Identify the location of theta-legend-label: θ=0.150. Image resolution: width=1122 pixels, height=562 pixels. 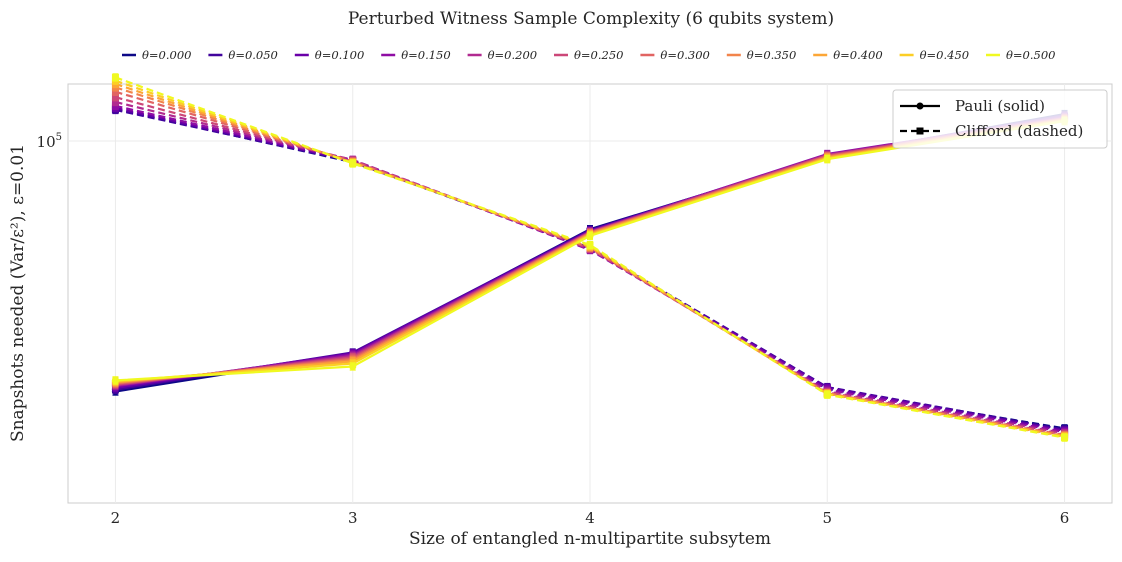
(425, 55).